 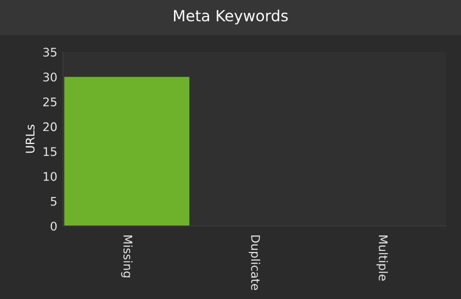 I want to click on y-tick-label: 25, so click(x=49, y=101).